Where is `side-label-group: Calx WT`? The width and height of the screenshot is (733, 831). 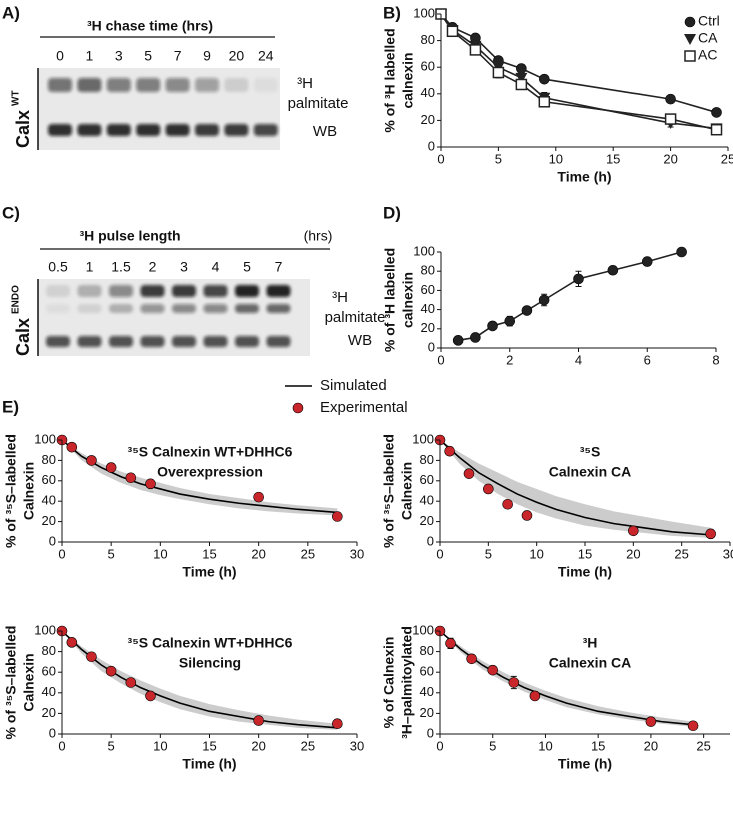
side-label-group: Calx WT is located at coordinates (22, 119).